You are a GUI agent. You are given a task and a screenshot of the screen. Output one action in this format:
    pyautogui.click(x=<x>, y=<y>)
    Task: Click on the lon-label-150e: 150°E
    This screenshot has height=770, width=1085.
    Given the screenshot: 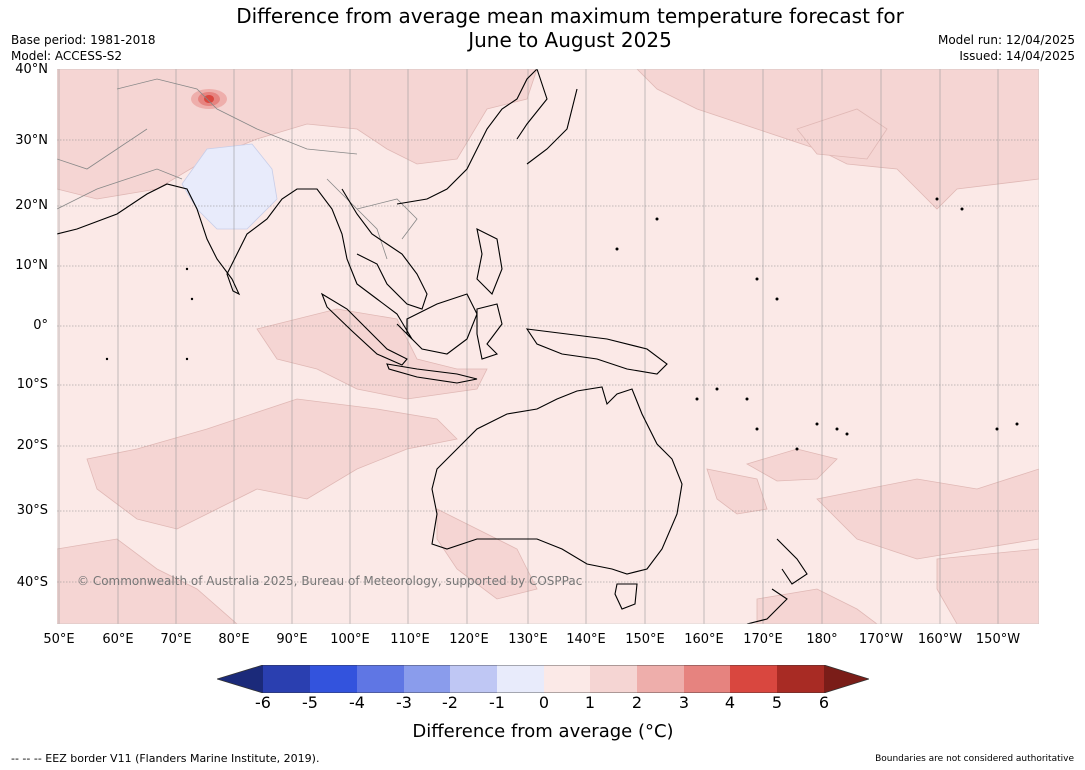 What is the action you would take?
    pyautogui.click(x=645, y=639)
    